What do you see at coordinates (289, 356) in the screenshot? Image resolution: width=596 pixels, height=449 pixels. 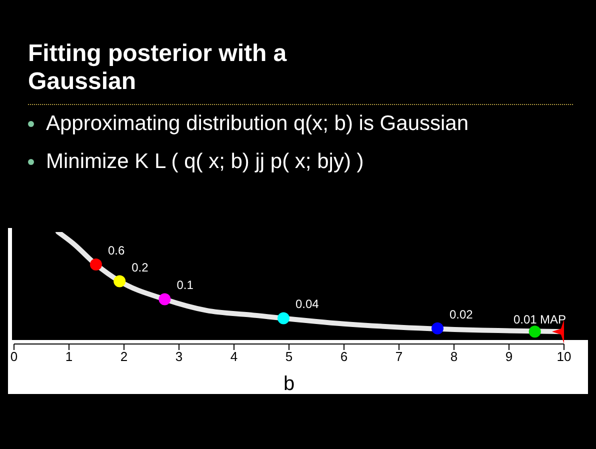 I see `x-tick-label: 5` at bounding box center [289, 356].